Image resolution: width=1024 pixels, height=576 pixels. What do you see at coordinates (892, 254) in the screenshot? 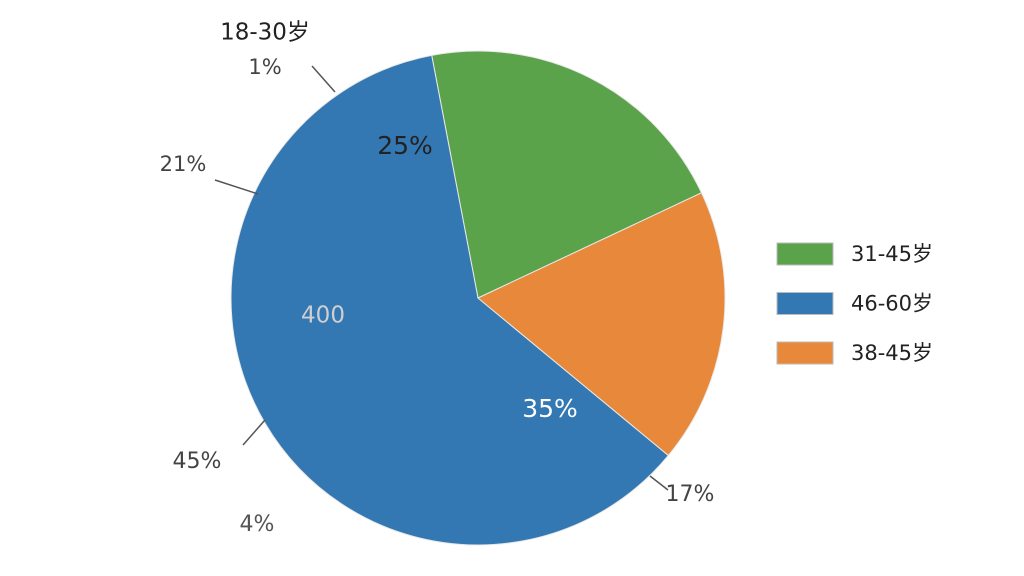
I see `legend-label: 31-45岁` at bounding box center [892, 254].